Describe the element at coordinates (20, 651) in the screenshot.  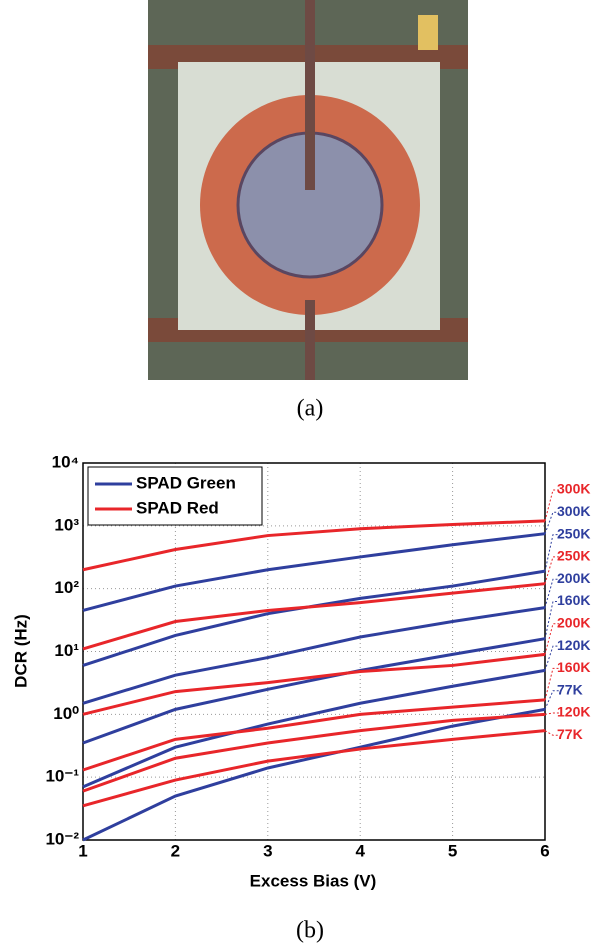
I see `y-axis-label: DCR (Hz)` at that location.